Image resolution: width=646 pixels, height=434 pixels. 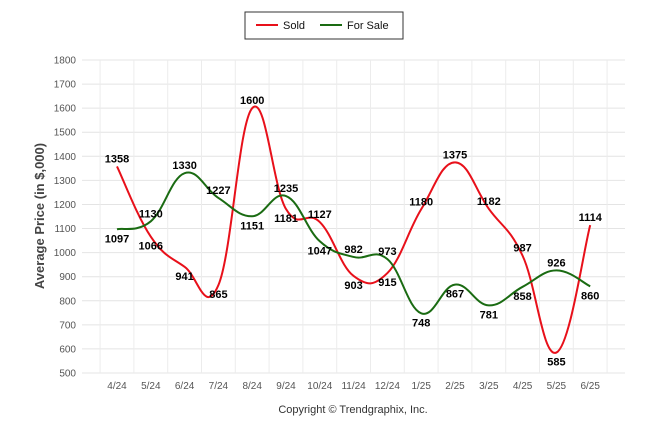 What do you see at coordinates (387, 283) in the screenshot?
I see `data-label-sold: 915` at bounding box center [387, 283].